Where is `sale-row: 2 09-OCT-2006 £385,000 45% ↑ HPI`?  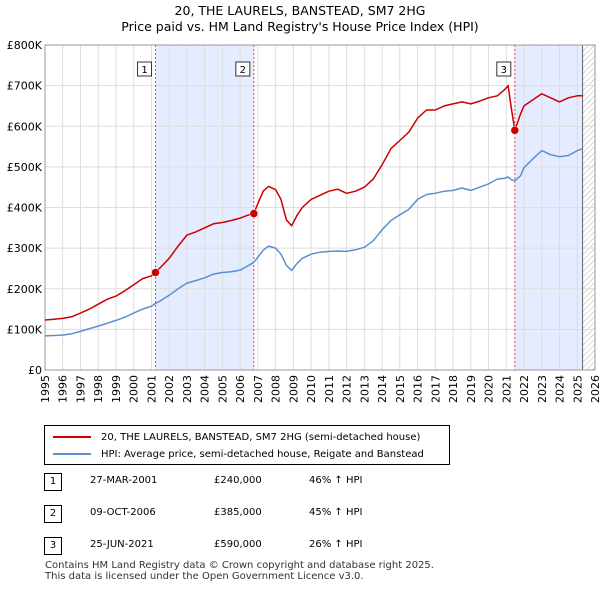 sale-row: 2 09-OCT-2006 £385,000 45% ↑ HPI is located at coordinates (244, 514).